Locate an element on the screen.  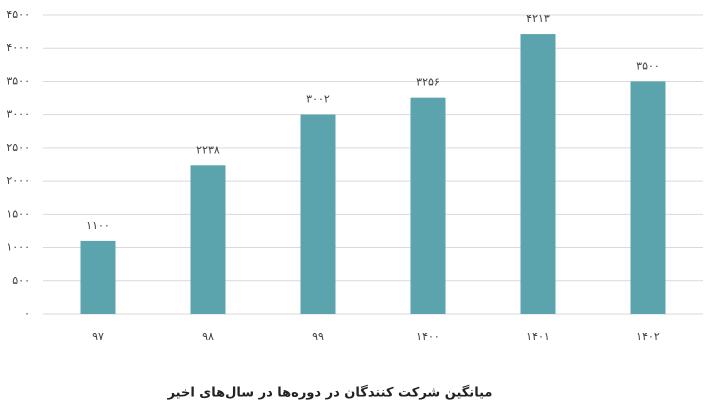
y-tick-label: ۱۰۰۰ is located at coordinates (18, 247).